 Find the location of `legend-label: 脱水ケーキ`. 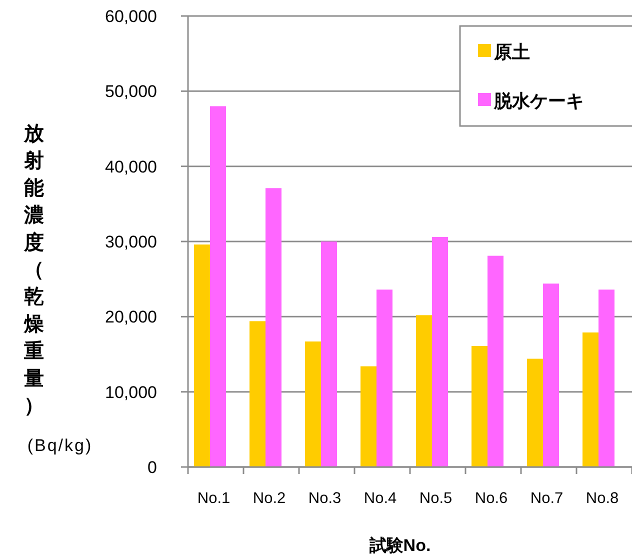

legend-label: 脱水ケーキ is located at coordinates (538, 101).